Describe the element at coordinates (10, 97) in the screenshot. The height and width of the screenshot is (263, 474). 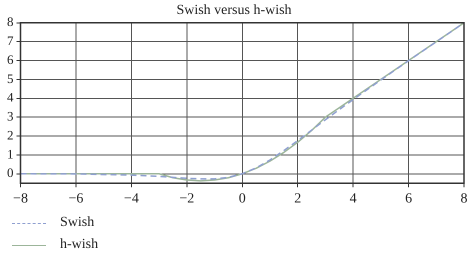
I see `y-tick-label: 4` at that location.